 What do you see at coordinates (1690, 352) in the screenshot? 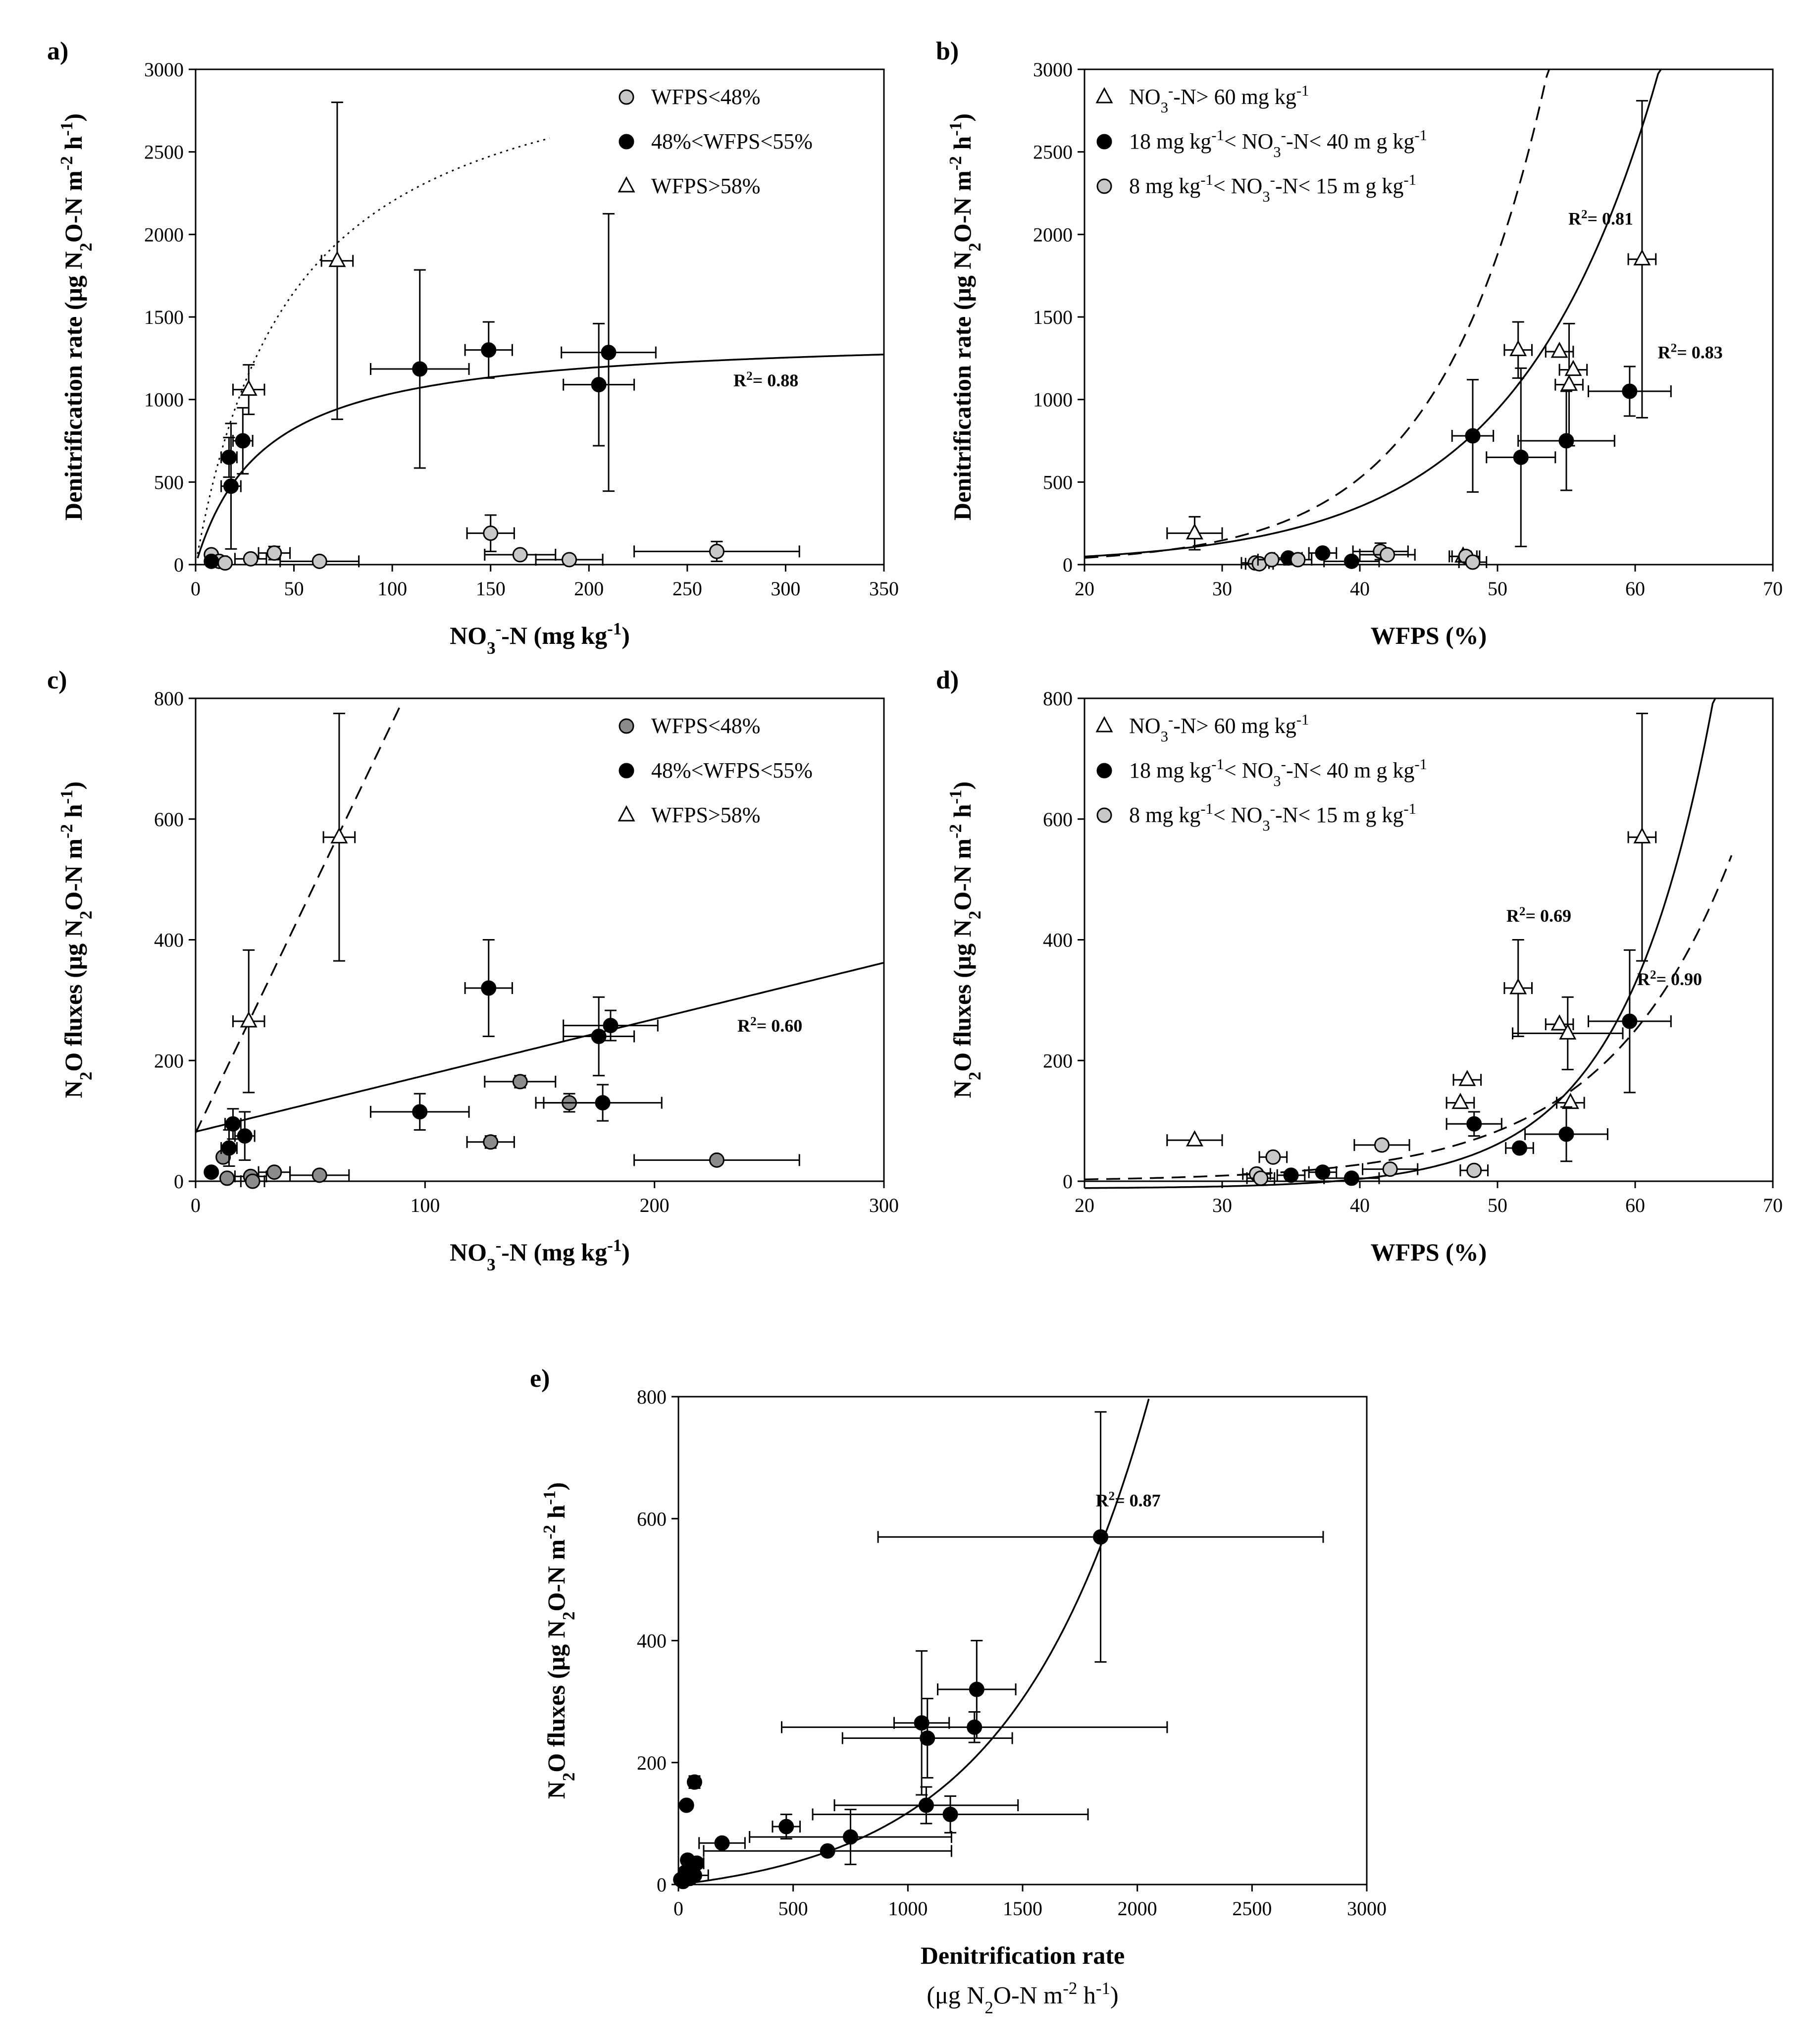
I see `r-squared-label: R2= 0.83` at bounding box center [1690, 352].